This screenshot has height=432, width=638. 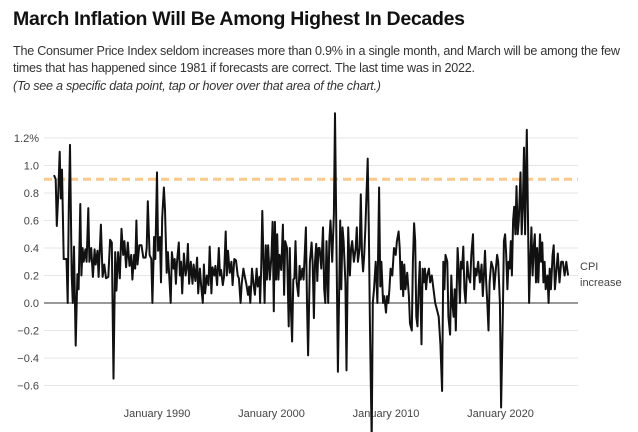 I want to click on x-tick-label: January 2020, so click(x=500, y=414).